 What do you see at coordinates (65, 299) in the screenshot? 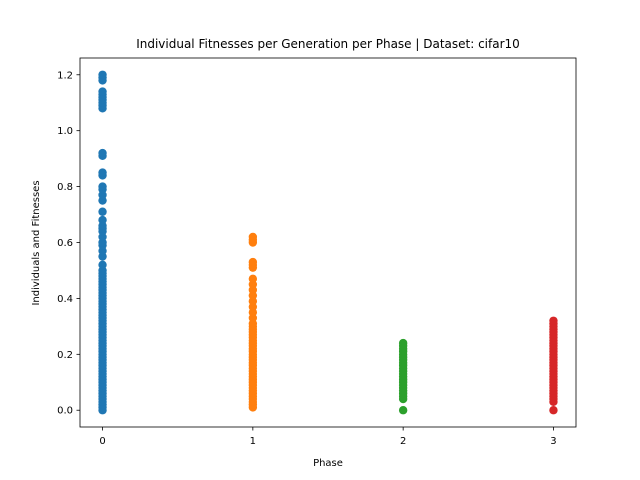
I see `y-tick-label: 0.4` at bounding box center [65, 299].